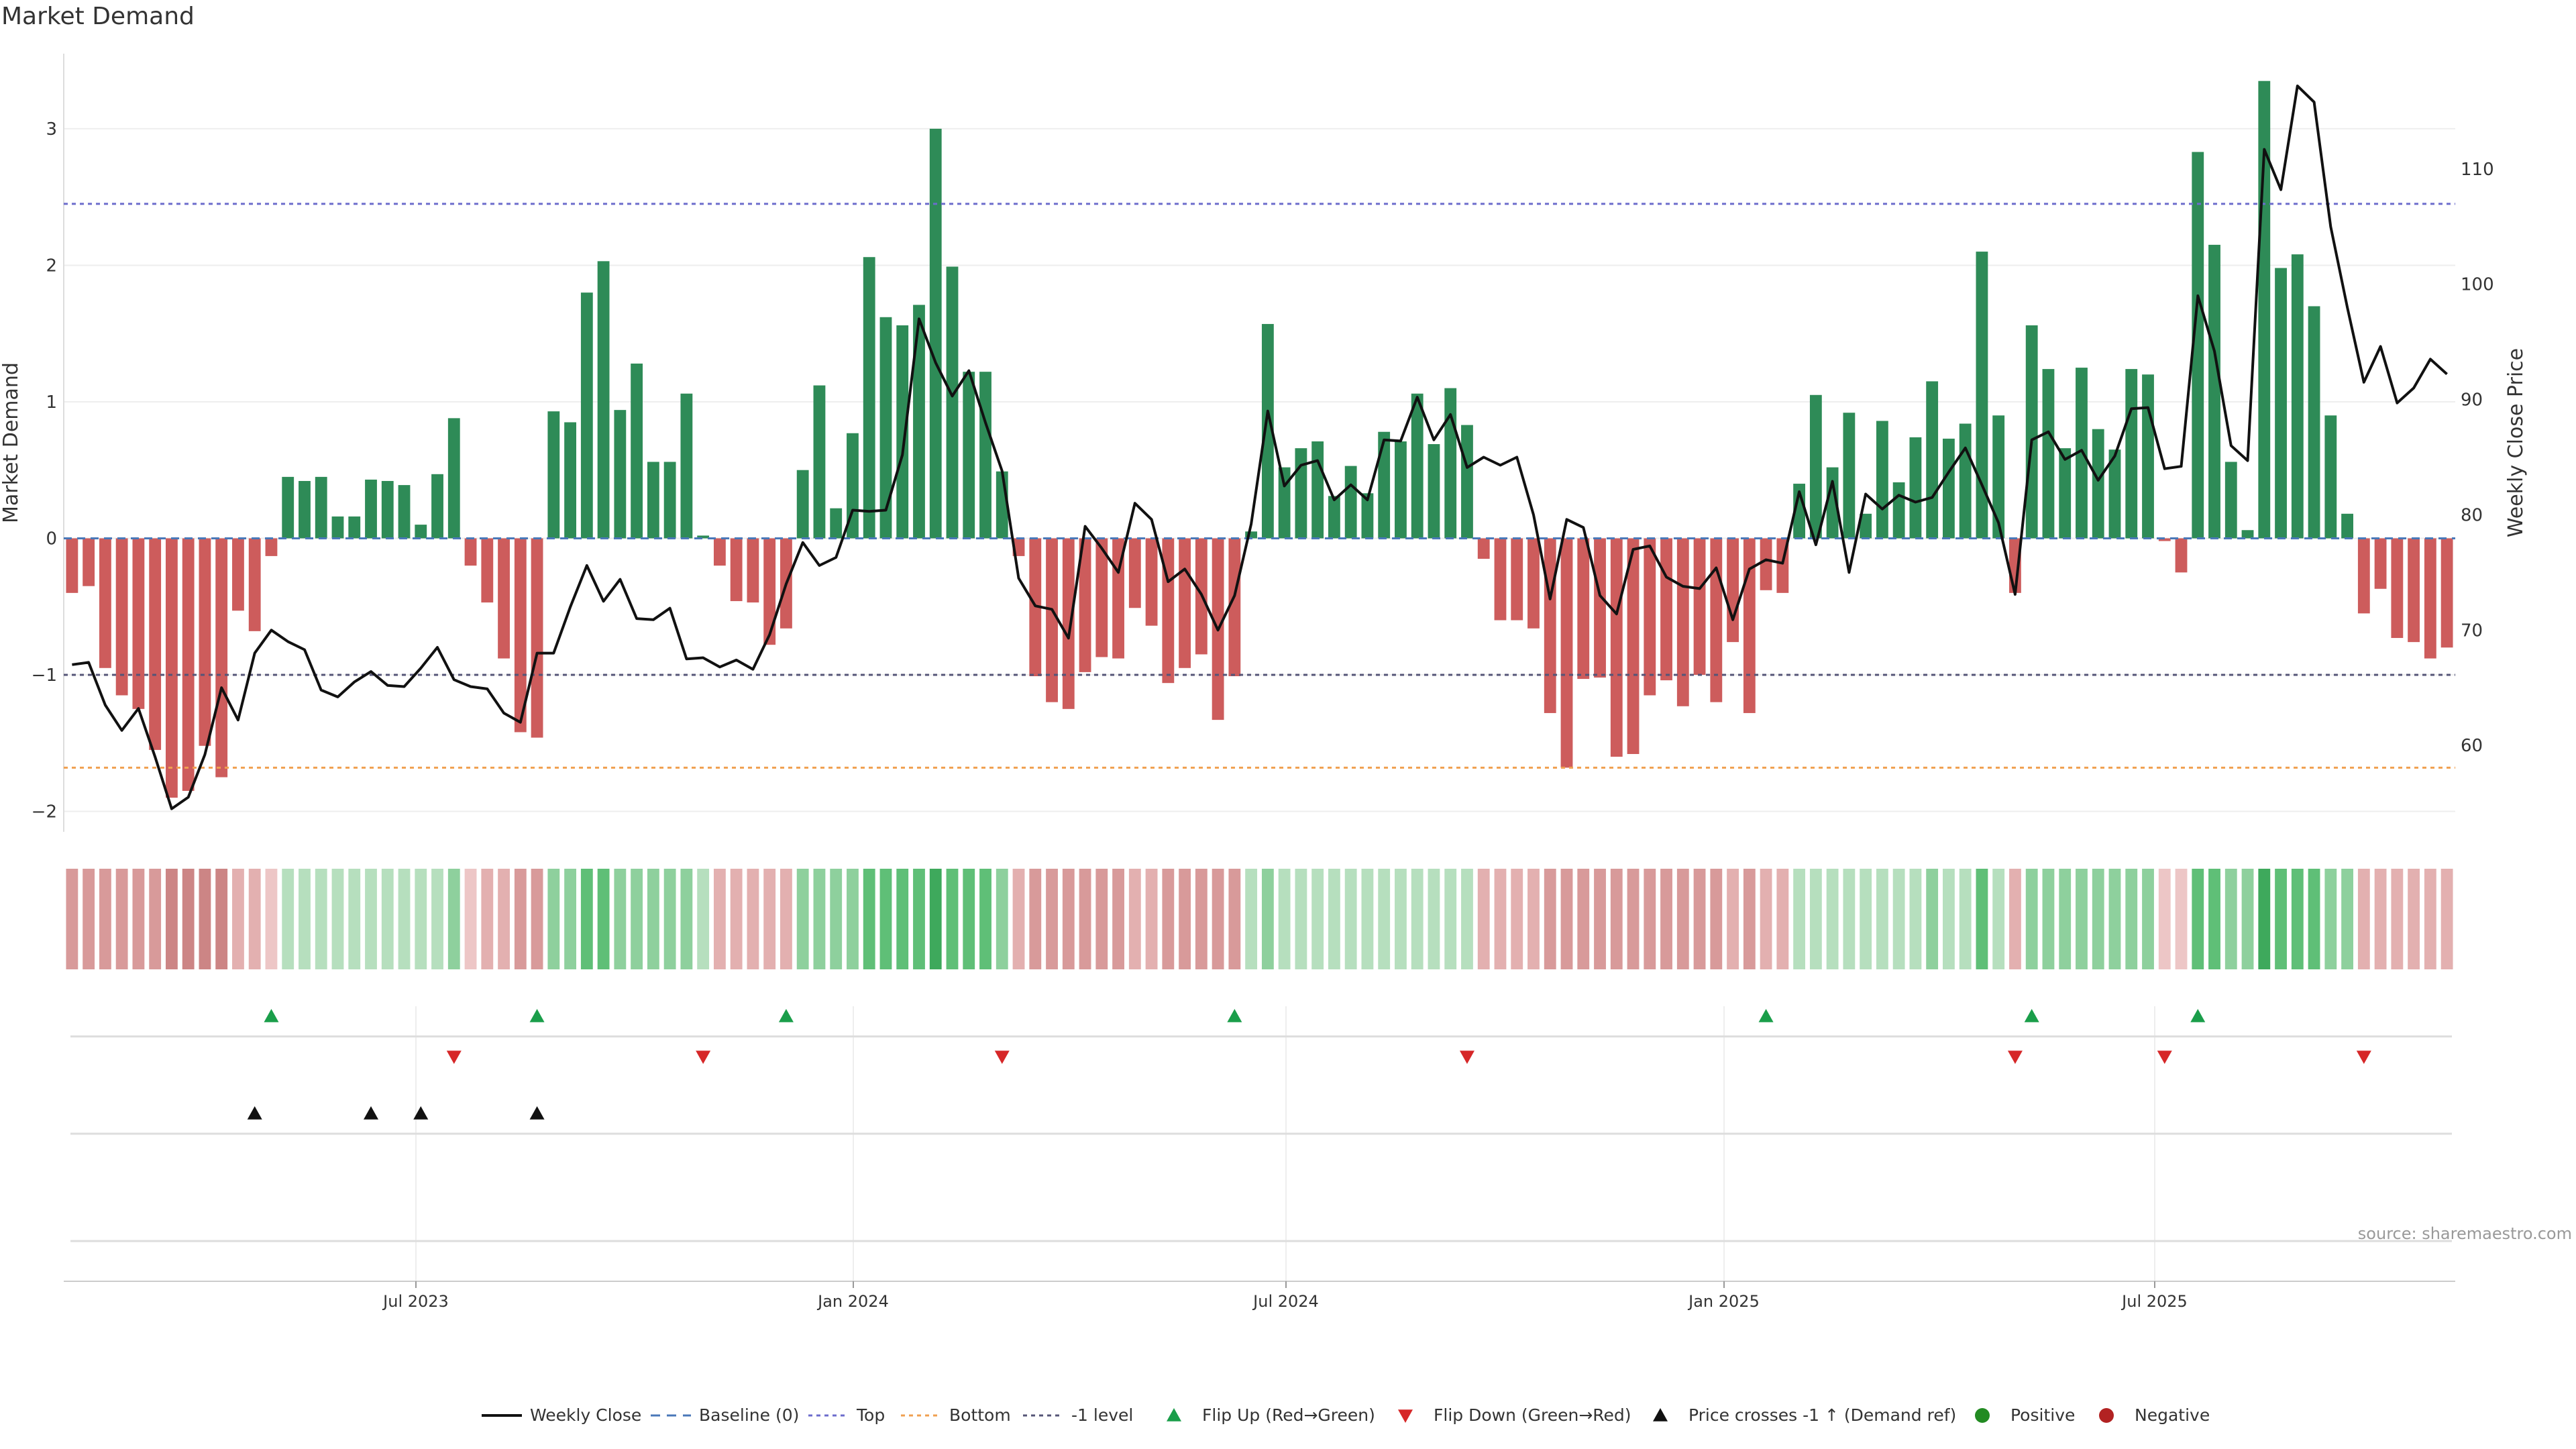  I want to click on legend-label-weekly_close: Weekly Close, so click(585, 1415).